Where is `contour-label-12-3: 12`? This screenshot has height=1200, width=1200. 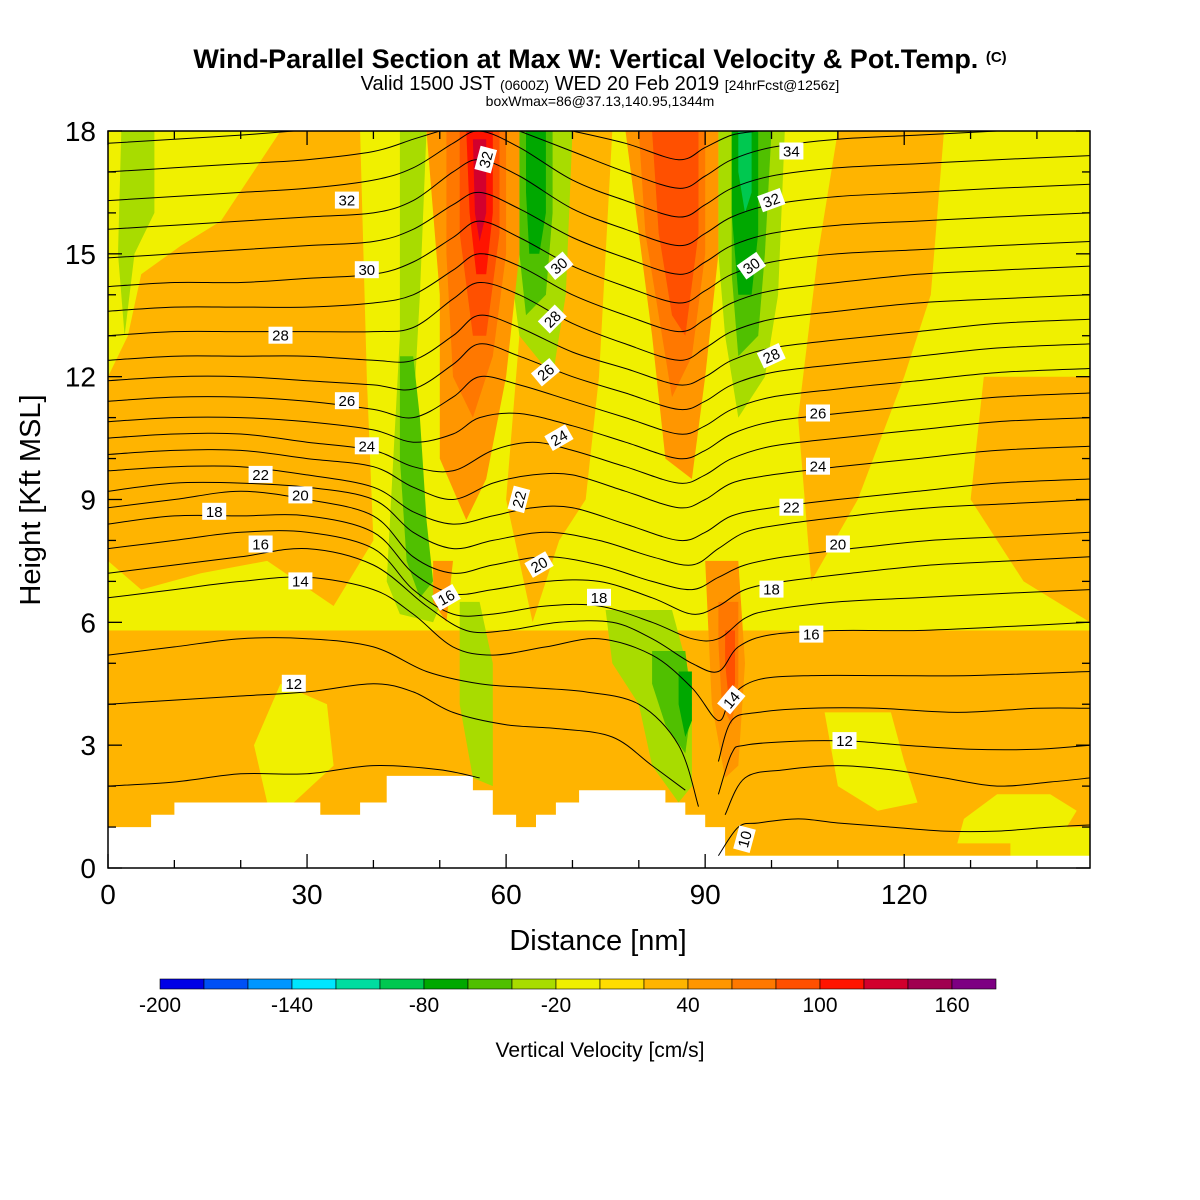 contour-label-12-3: 12 is located at coordinates (293, 683).